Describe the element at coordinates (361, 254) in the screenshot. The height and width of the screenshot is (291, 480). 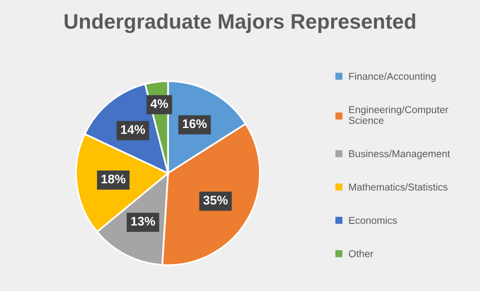
I see `legend-label: Other` at that location.